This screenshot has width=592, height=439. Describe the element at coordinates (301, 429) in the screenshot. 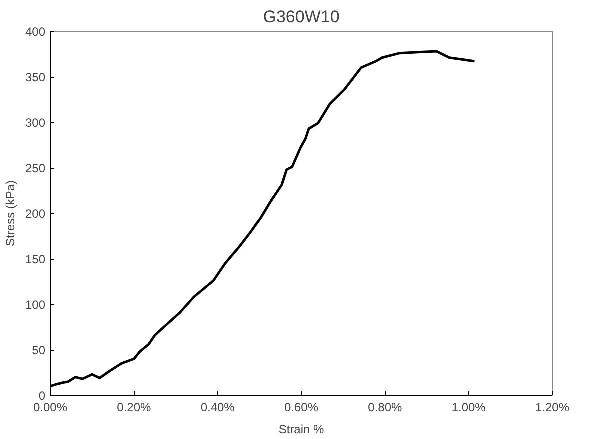

I see `x-axis-title: Strain %` at that location.